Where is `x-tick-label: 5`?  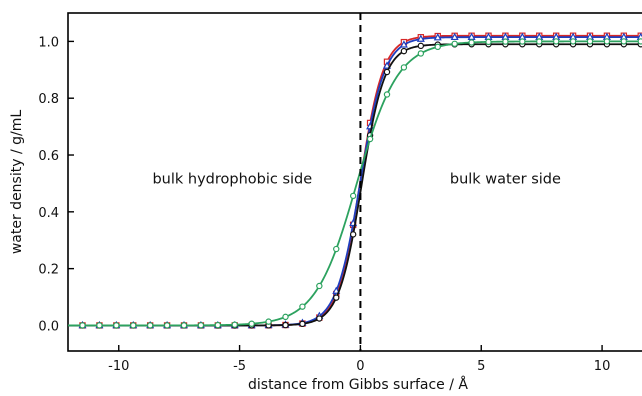 x-tick-label: 5 is located at coordinates (481, 366).